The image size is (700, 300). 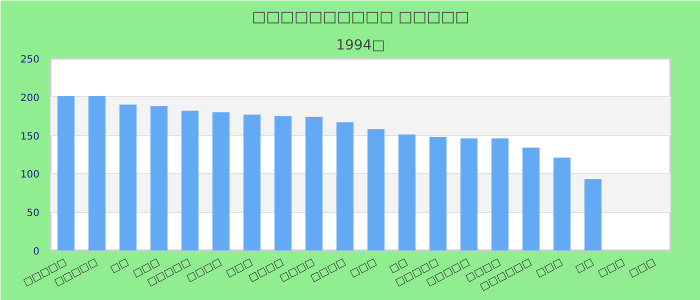 I want to click on y-tick-label: 150, so click(x=30, y=136).